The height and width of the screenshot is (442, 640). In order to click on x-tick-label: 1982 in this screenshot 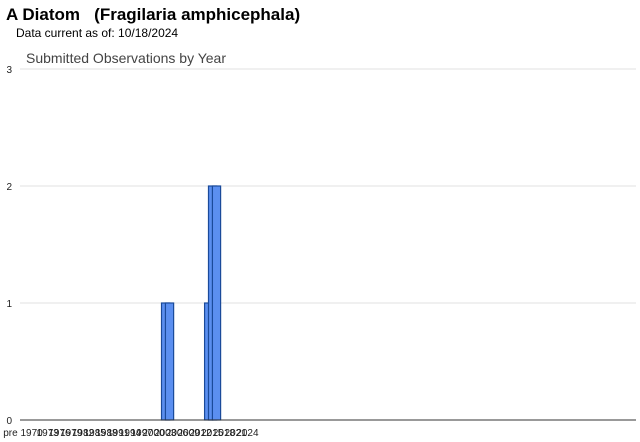, I will do `click(83, 433)`.